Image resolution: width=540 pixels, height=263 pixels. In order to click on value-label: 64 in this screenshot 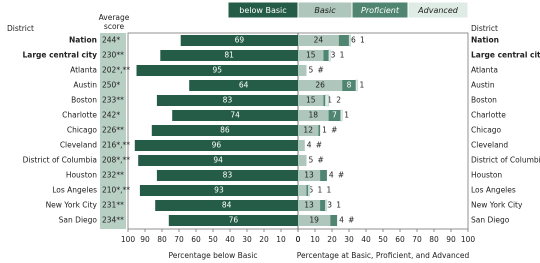, I will do `click(244, 85)`.